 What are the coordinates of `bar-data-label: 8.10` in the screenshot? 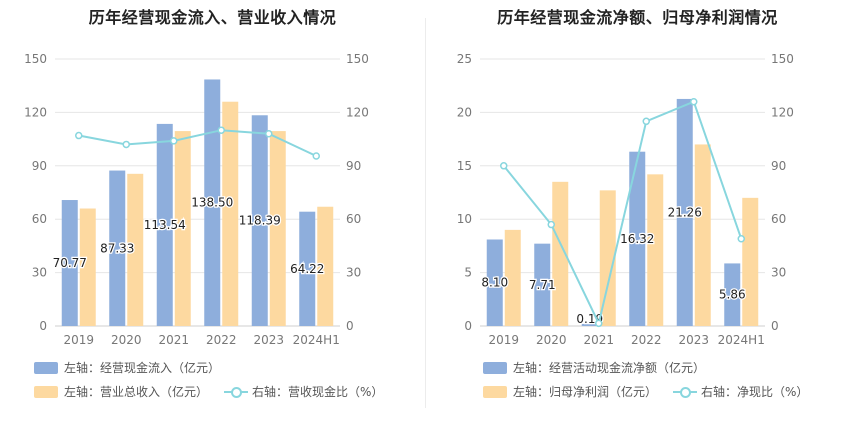 It's located at (494, 283).